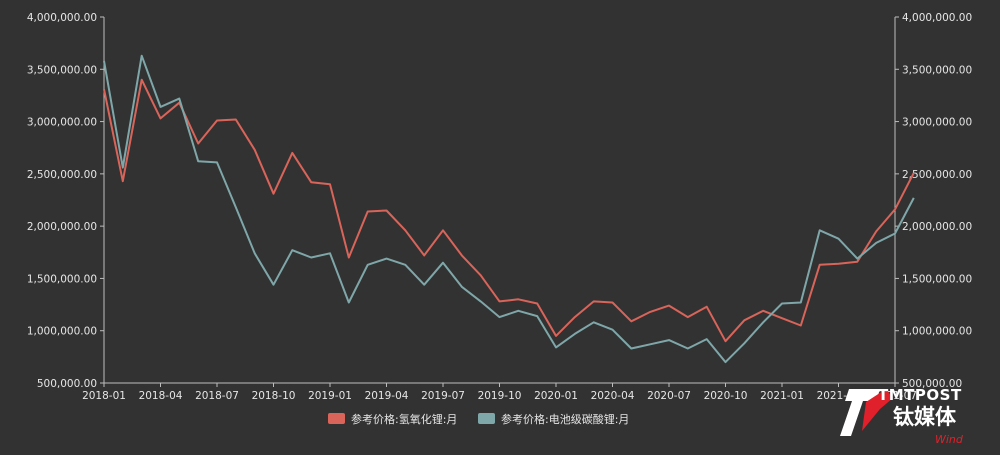 Image resolution: width=1000 pixels, height=455 pixels. What do you see at coordinates (104, 396) in the screenshot?
I see `x-tick-label: 2018-01` at bounding box center [104, 396].